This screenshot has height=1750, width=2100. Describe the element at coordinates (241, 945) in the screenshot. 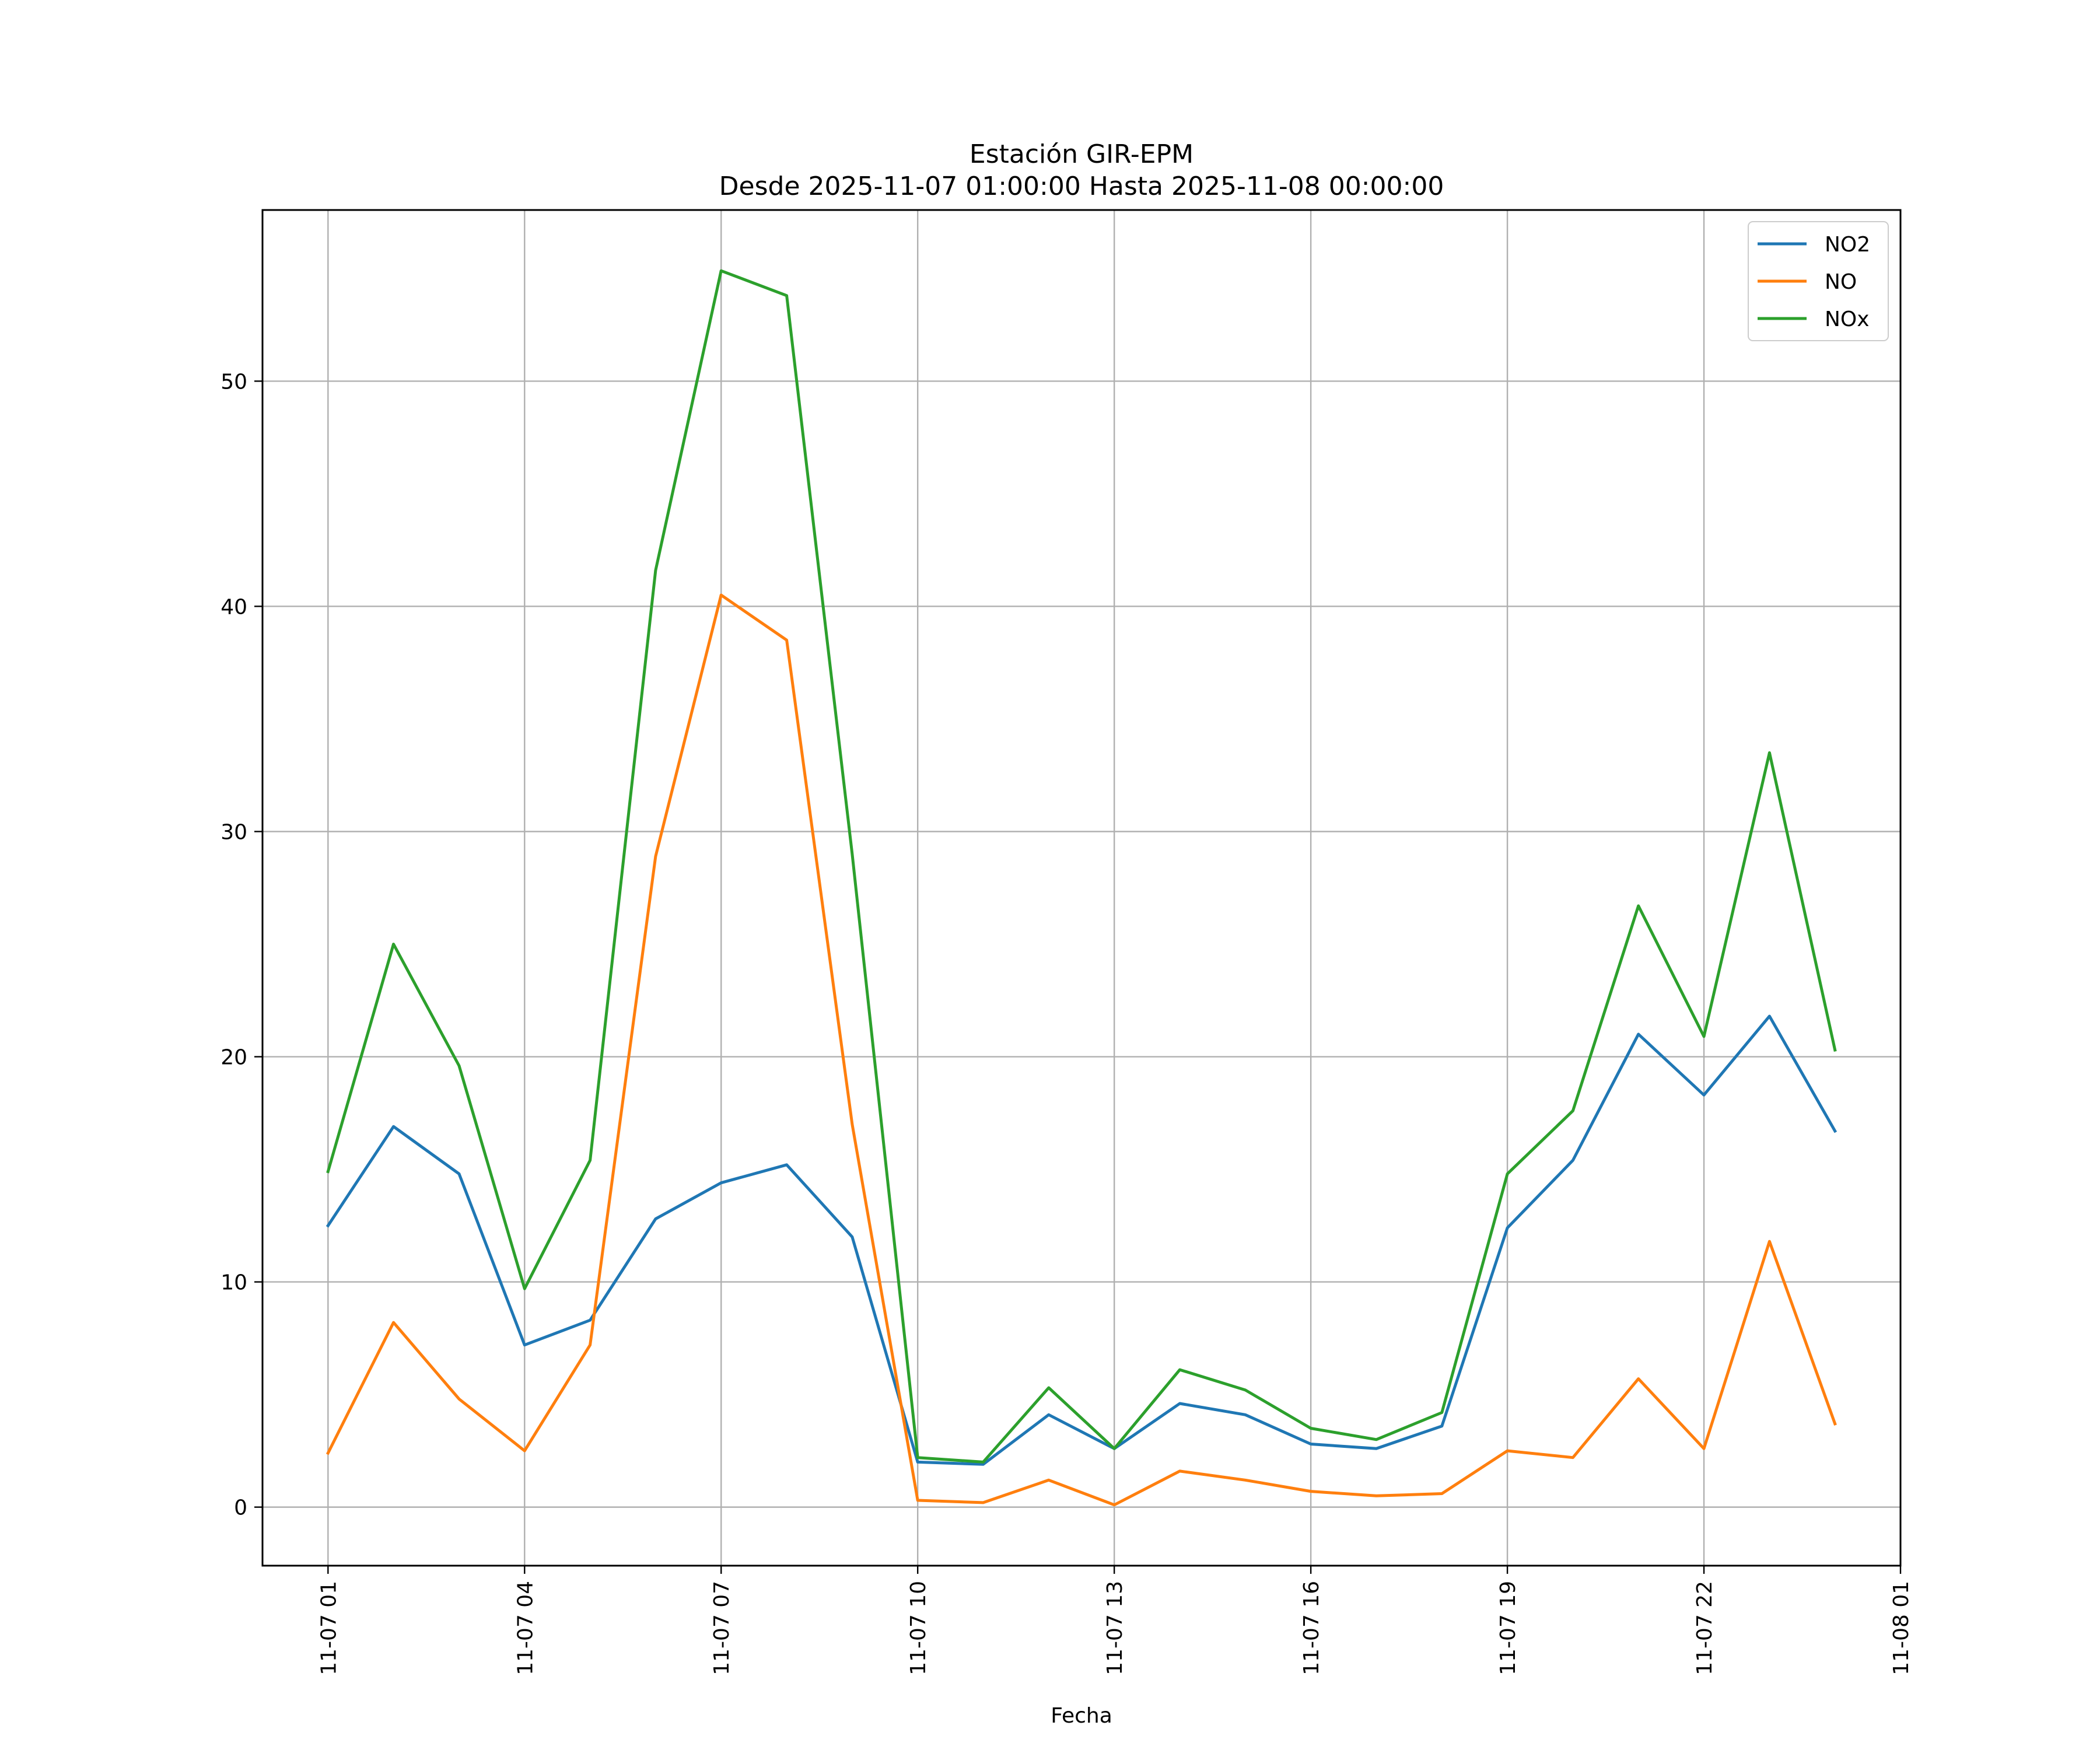

I see `y-axis: 0 10 20 30 40 50` at that location.